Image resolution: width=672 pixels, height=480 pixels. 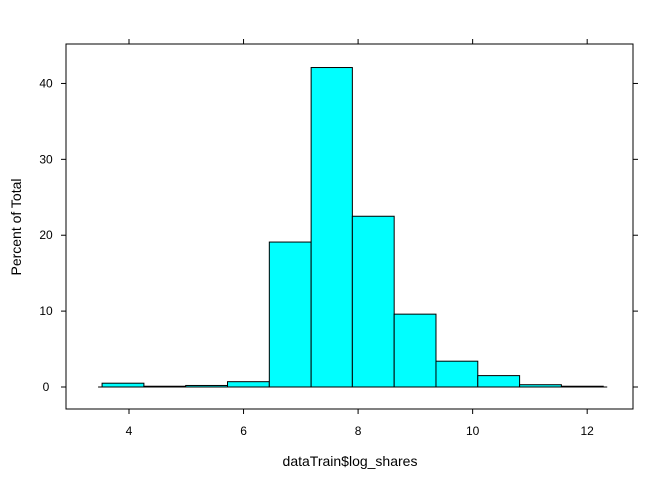 I want to click on y-tick-label-3: 30, so click(x=46, y=159).